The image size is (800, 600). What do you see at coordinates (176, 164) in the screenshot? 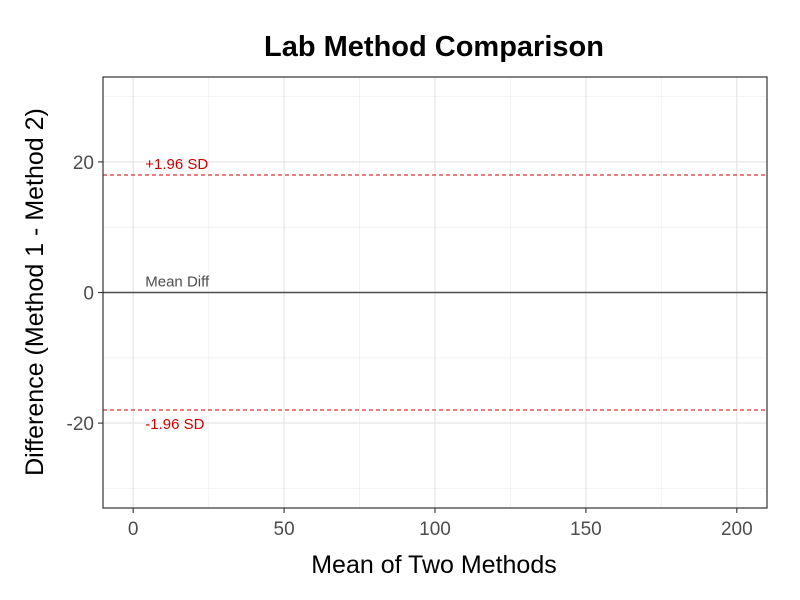
I see `upper-loa-label: +1.96 SD` at bounding box center [176, 164].